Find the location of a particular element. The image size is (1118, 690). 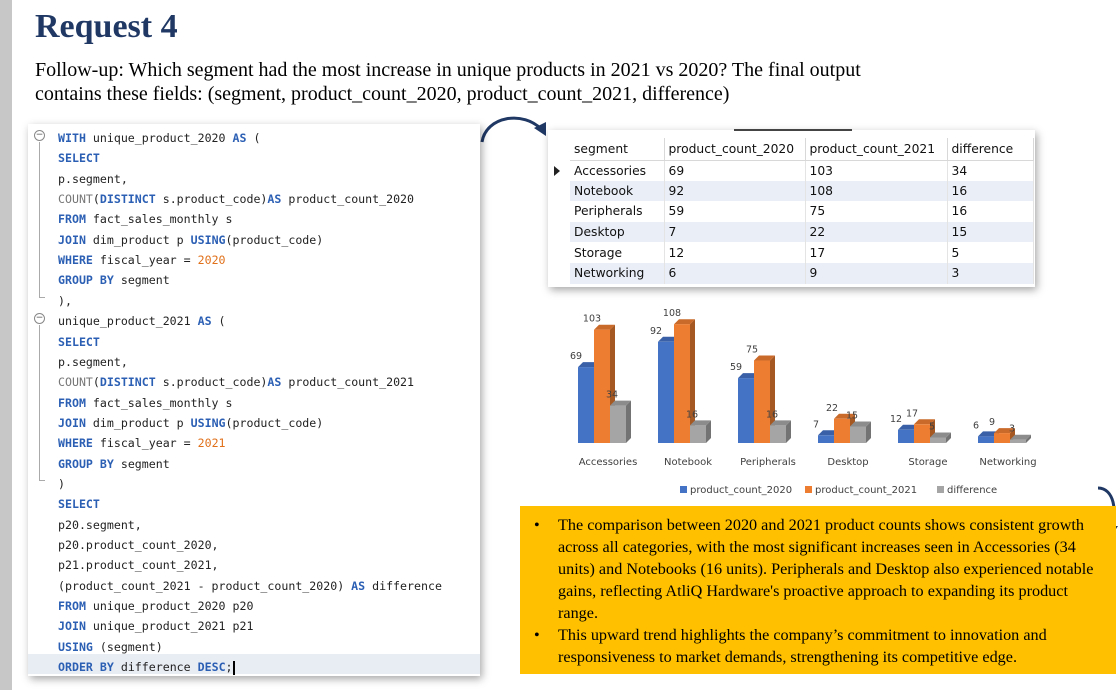

result-cell: 75 is located at coordinates (876, 211).